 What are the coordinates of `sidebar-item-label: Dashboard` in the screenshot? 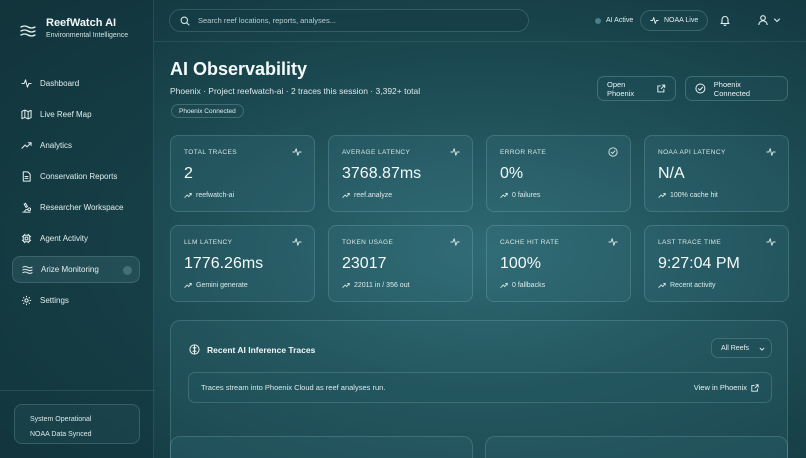 It's located at (60, 83).